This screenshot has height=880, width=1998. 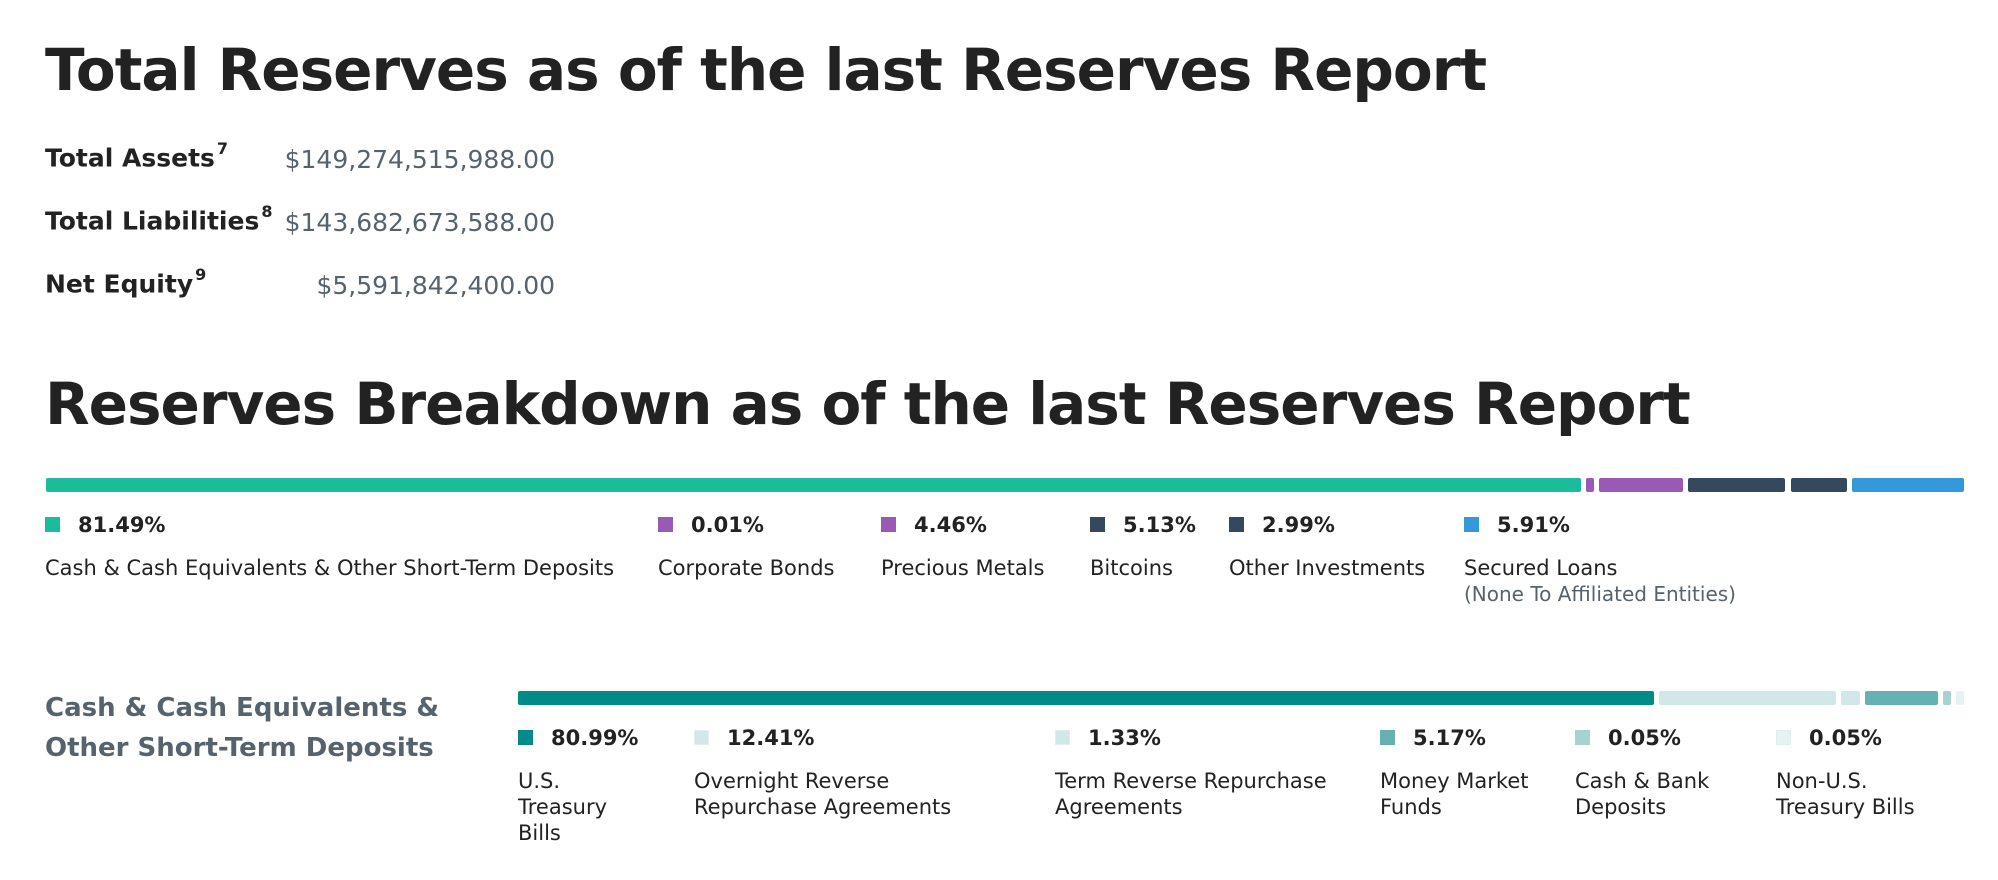 What do you see at coordinates (1600, 594) in the screenshot?
I see `legend-sublabel: (None To Affiliated Entities)` at bounding box center [1600, 594].